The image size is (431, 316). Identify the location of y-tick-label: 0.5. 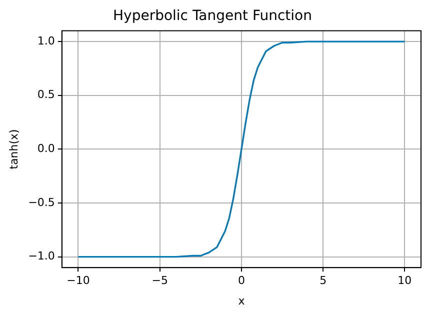
(46, 95).